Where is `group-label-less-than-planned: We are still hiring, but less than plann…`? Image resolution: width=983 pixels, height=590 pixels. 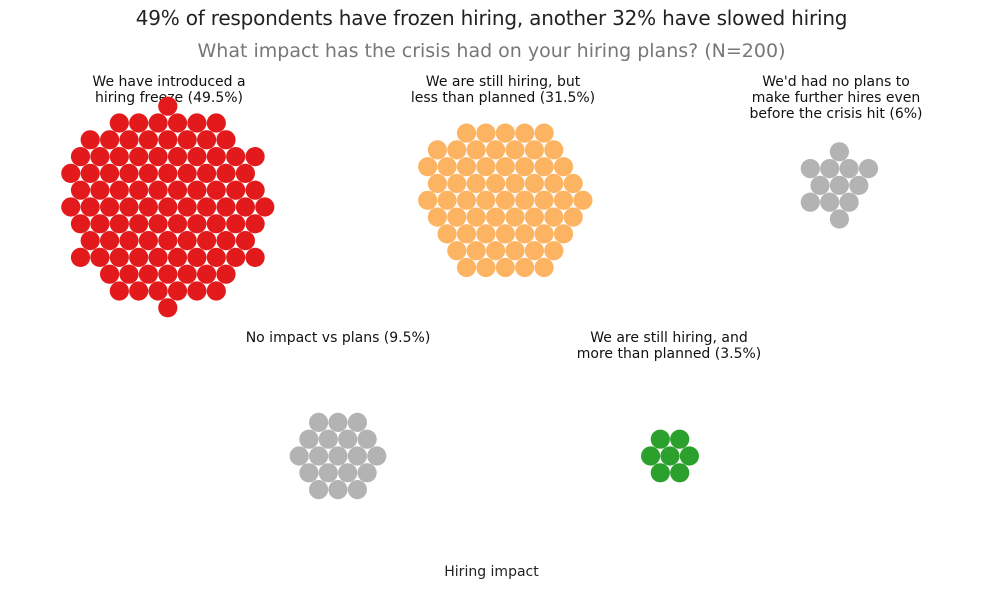
group-label-less-than-planned: We are still hiring, but less than plann… is located at coordinates (503, 90).